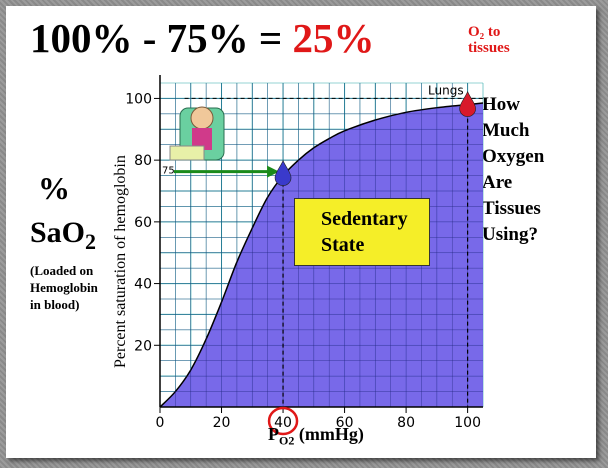 The height and width of the screenshot is (468, 608). I want to click on left-note-line1: (Loaded on, so click(62, 270).